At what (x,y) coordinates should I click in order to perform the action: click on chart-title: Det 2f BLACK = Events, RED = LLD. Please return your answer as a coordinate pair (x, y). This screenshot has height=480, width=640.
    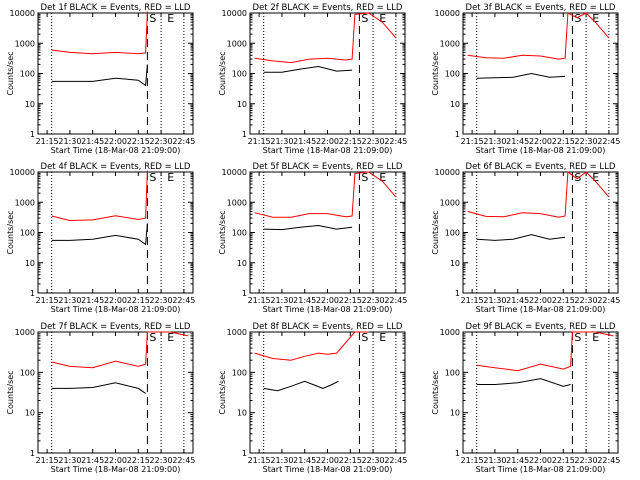
    Looking at the image, I should click on (328, 8).